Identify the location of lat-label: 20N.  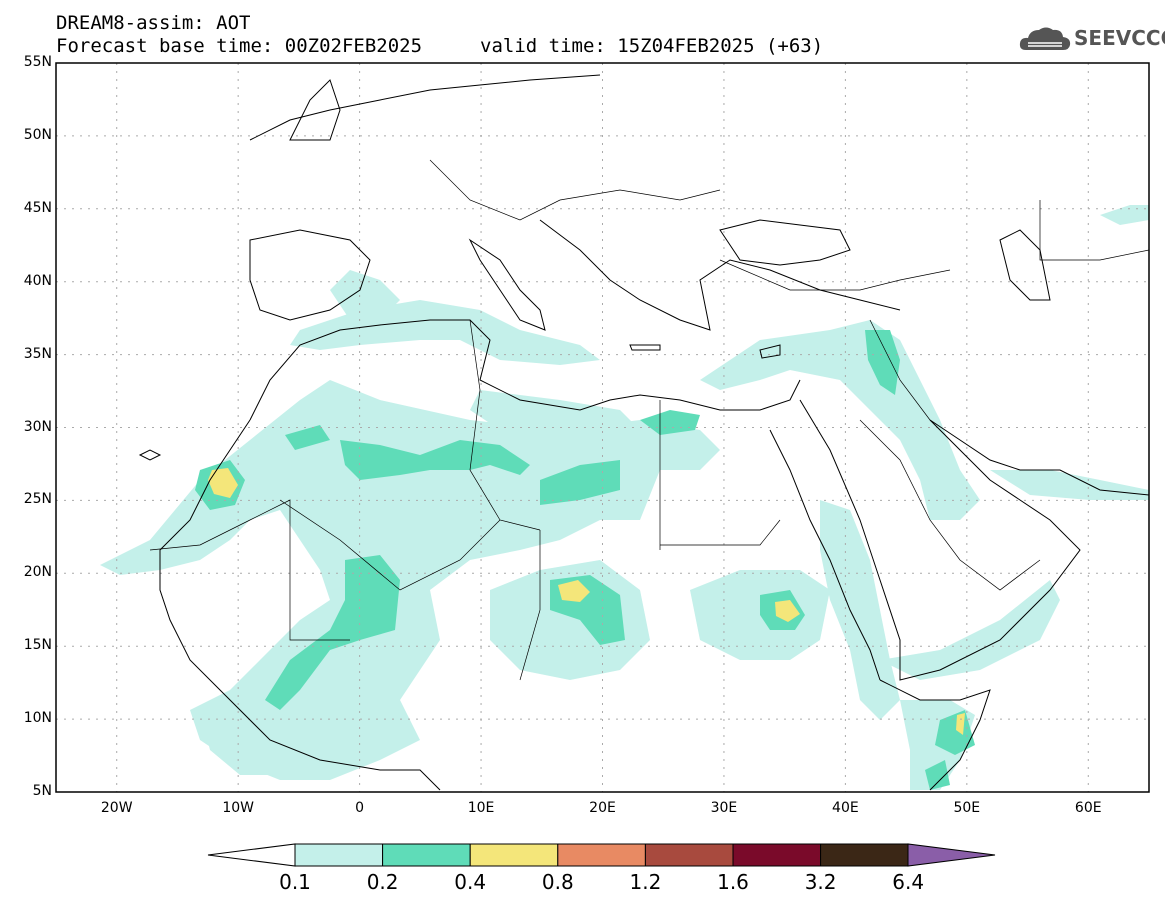
(37, 572).